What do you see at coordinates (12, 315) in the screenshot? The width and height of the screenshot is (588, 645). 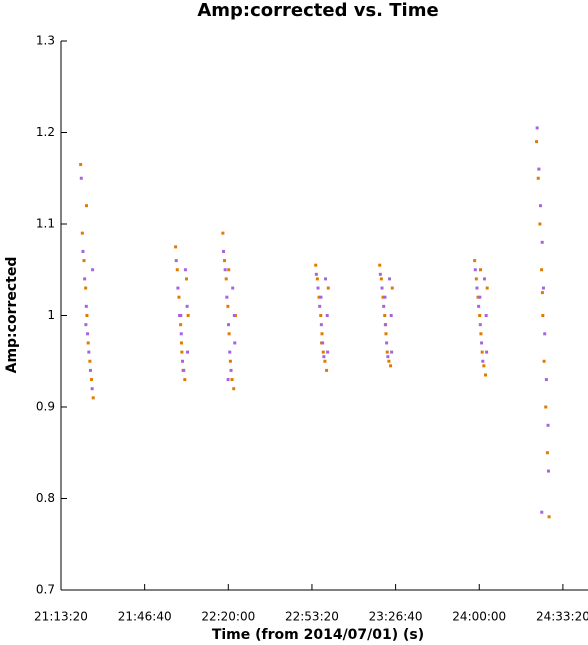 I see `y-axis-label: Amp:corrected` at bounding box center [12, 315].